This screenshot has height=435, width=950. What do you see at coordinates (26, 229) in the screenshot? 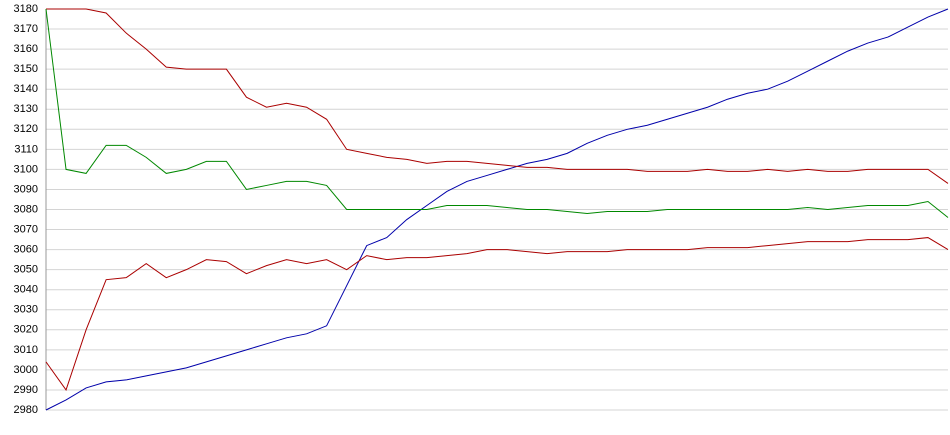
I see `y-tick-label: 3070` at bounding box center [26, 229].